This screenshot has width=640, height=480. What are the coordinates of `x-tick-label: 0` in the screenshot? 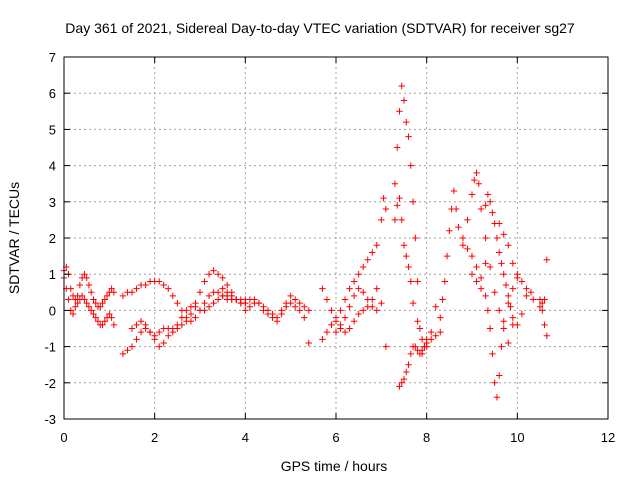 It's located at (63, 437).